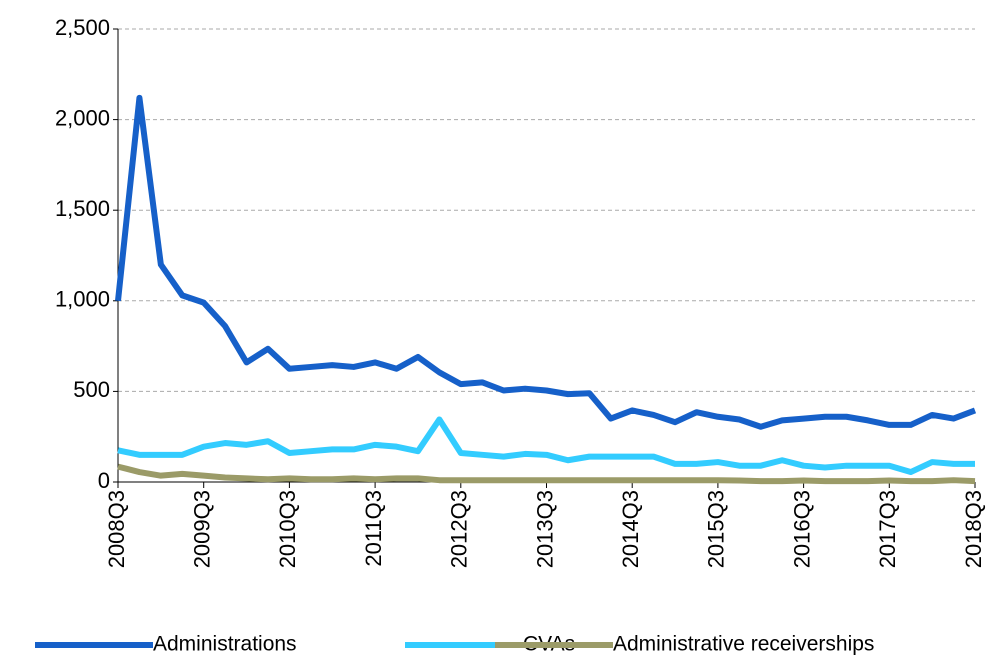 The image size is (989, 659). What do you see at coordinates (544, 529) in the screenshot?
I see `x-tick-label: 2013Q3` at bounding box center [544, 529].